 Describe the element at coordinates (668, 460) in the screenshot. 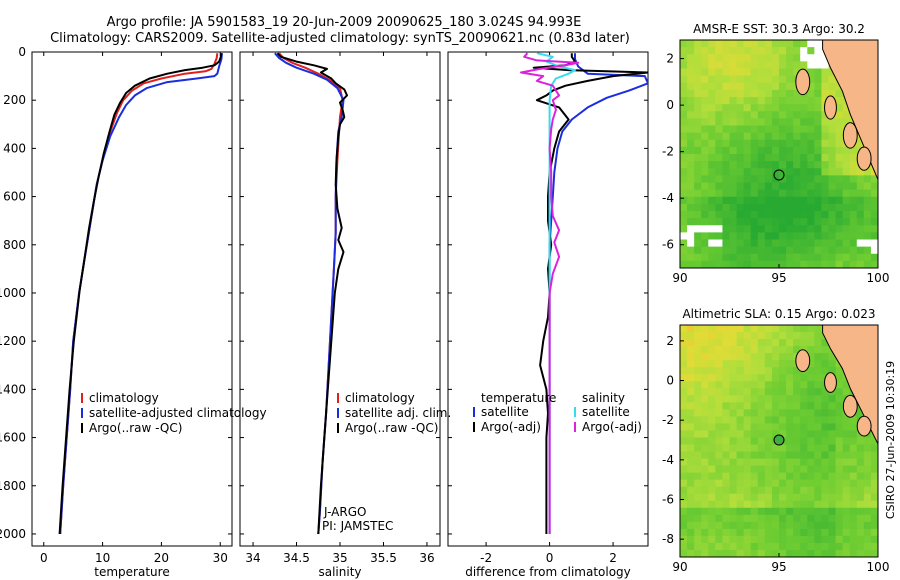

I see `sla_map-ytick-label: -4` at that location.